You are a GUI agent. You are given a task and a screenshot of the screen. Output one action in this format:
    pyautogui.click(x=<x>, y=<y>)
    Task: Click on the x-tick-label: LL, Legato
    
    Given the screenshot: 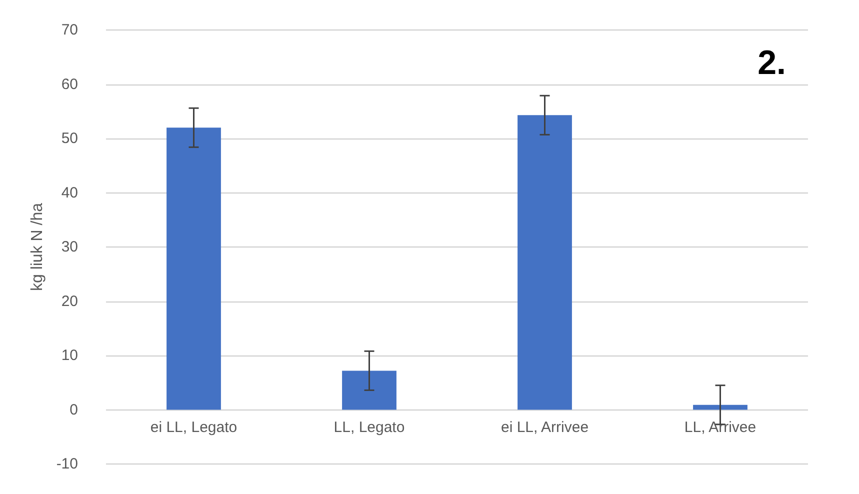 What is the action you would take?
    pyautogui.click(x=369, y=427)
    